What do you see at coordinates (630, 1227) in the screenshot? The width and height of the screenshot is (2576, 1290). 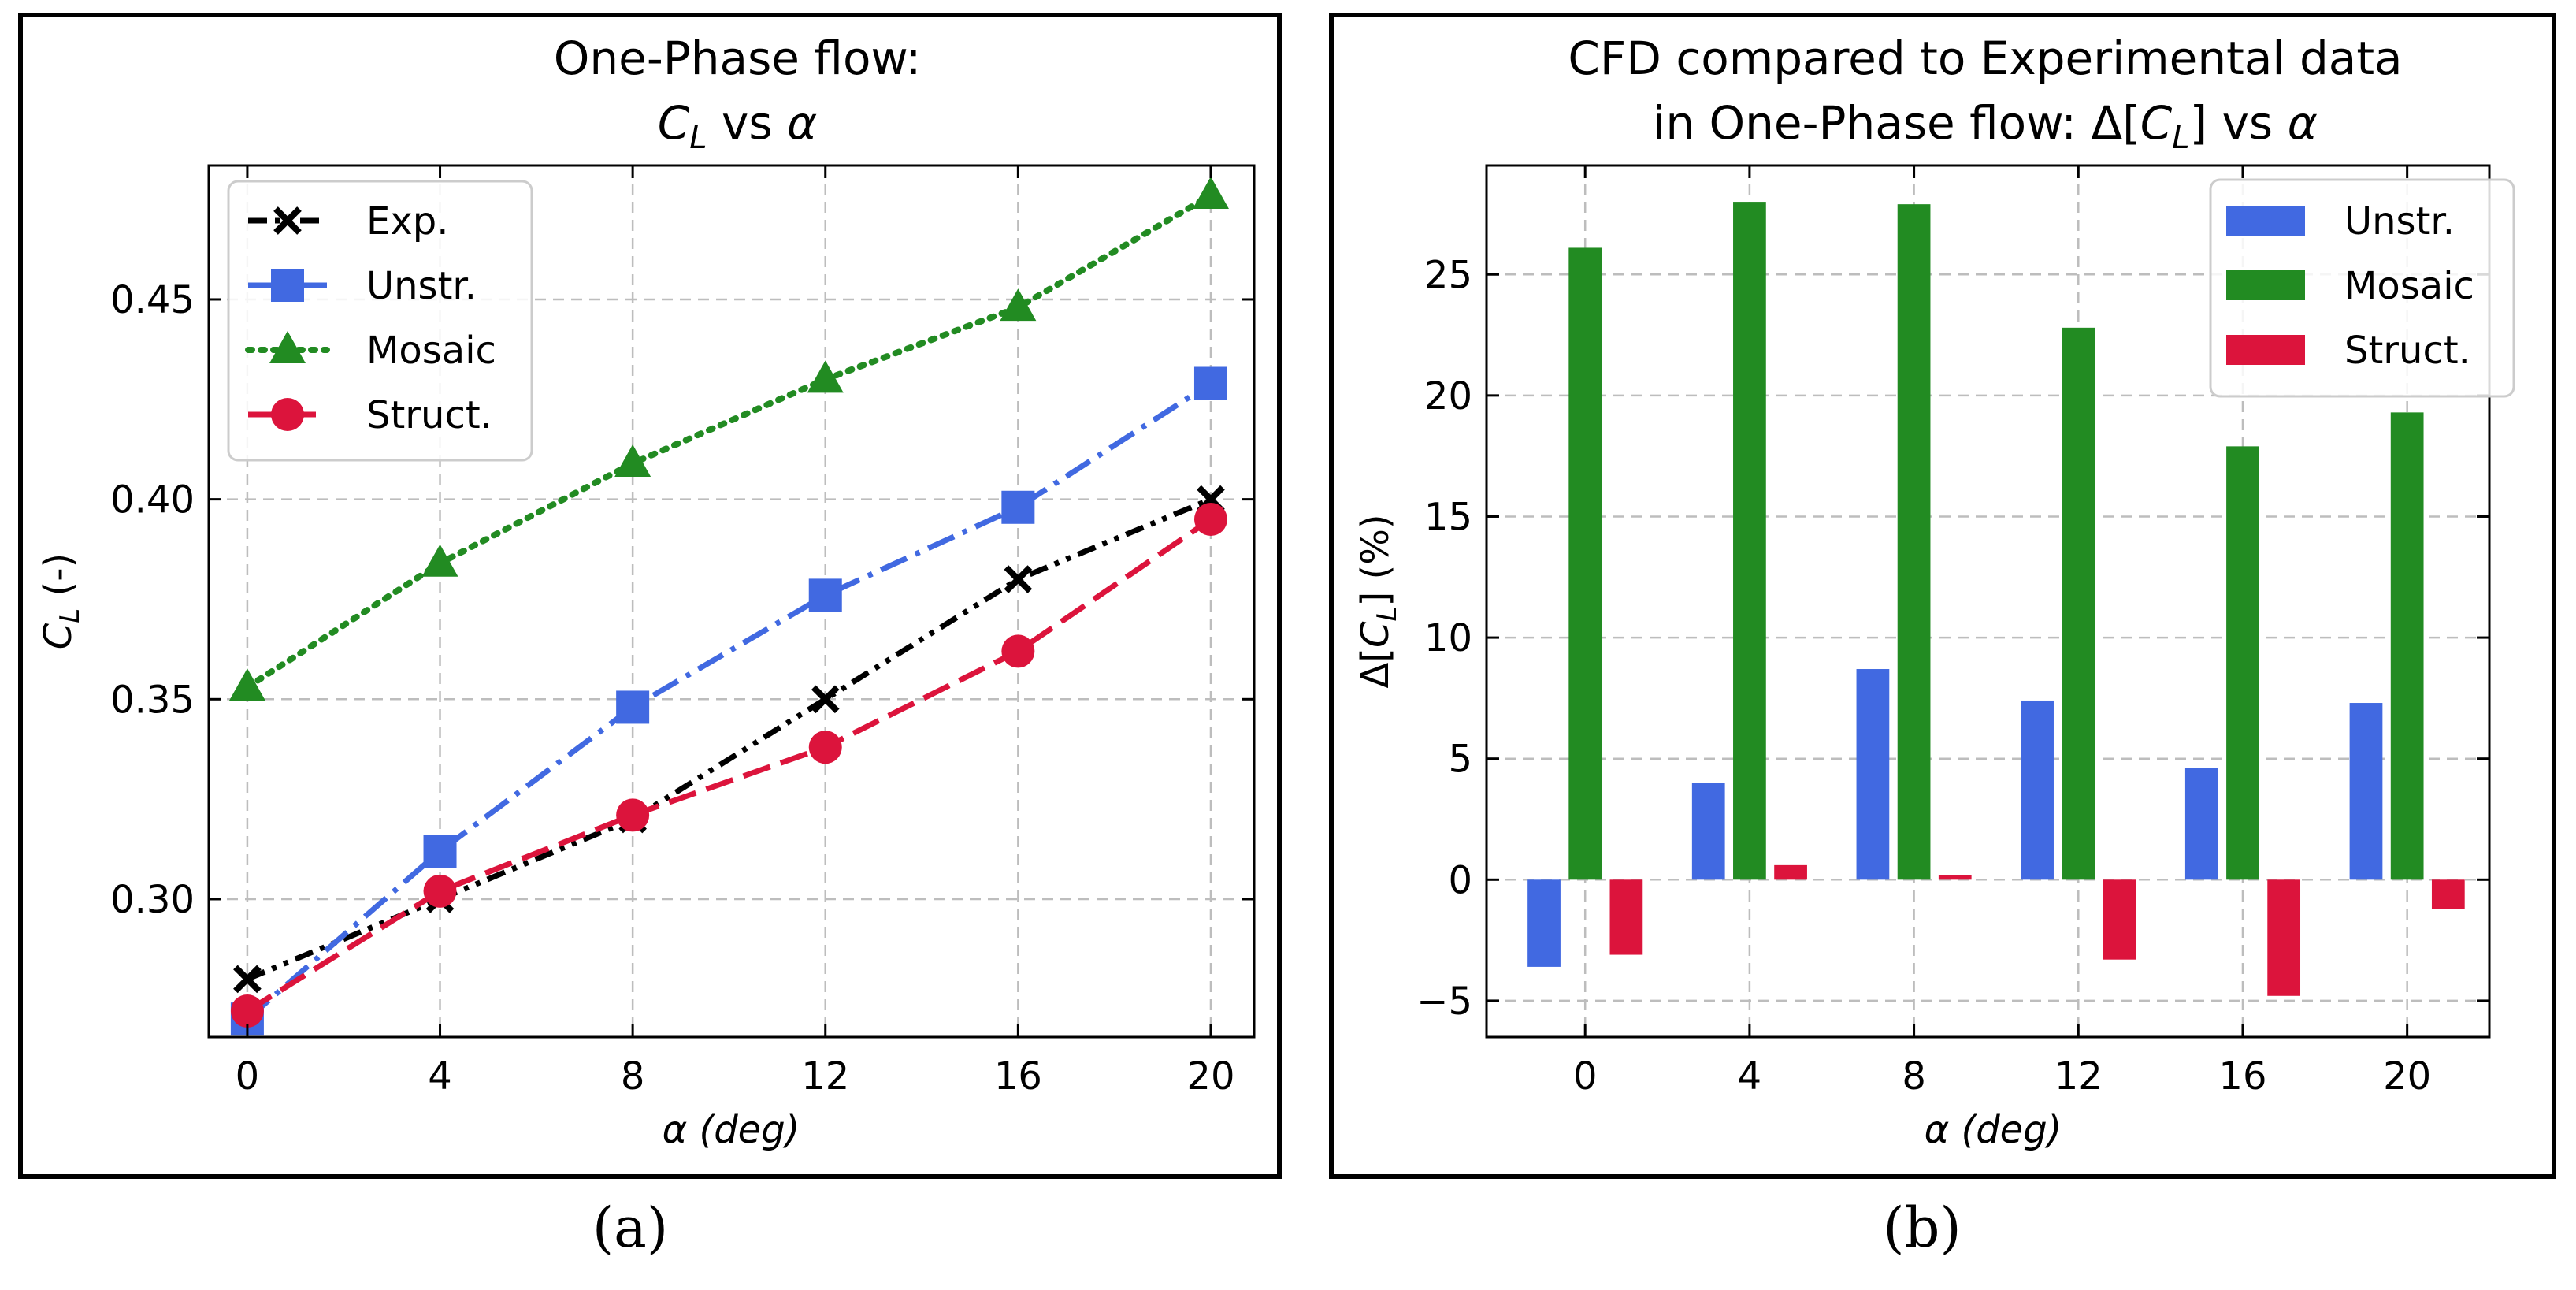 I see `caption-a: (a)` at bounding box center [630, 1227].